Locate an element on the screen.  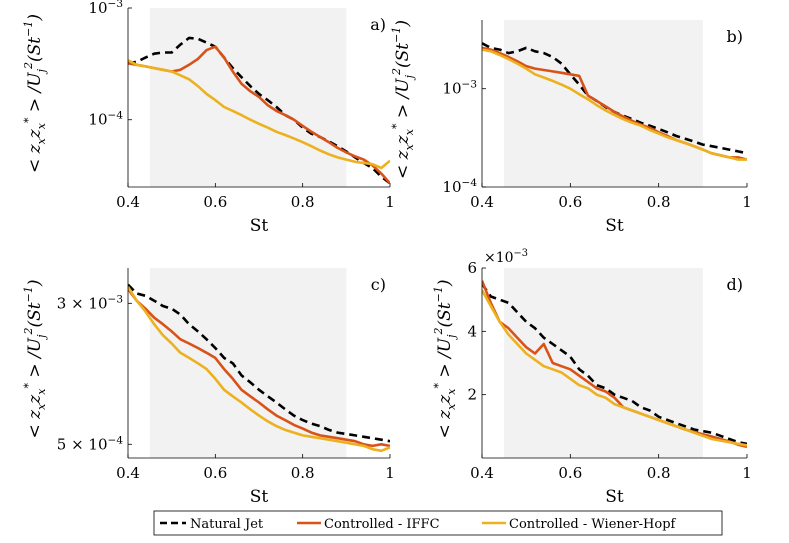
x-axis-label-a: St is located at coordinates (259, 226).